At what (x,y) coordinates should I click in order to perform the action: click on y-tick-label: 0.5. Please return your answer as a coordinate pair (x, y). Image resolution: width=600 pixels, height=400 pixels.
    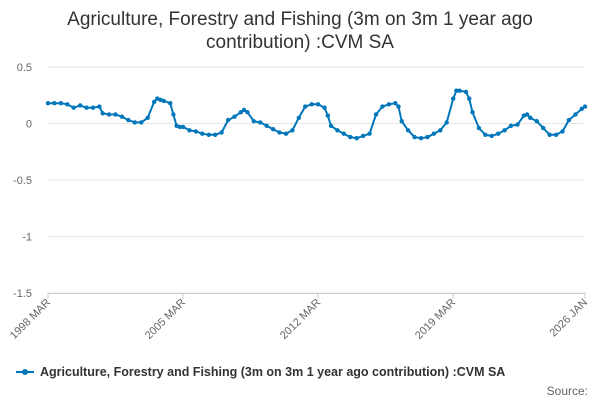
    Looking at the image, I should click on (24, 68).